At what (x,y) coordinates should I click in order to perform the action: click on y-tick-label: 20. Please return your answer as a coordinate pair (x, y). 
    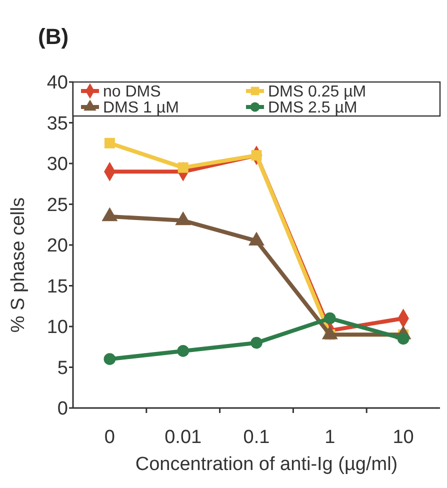
    Looking at the image, I should click on (57, 246).